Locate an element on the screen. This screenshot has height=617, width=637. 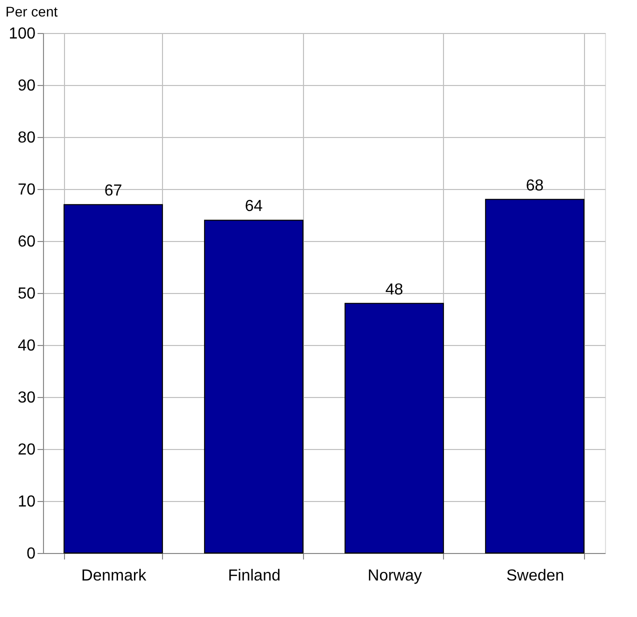
y-tick-label: 20 is located at coordinates (27, 450).